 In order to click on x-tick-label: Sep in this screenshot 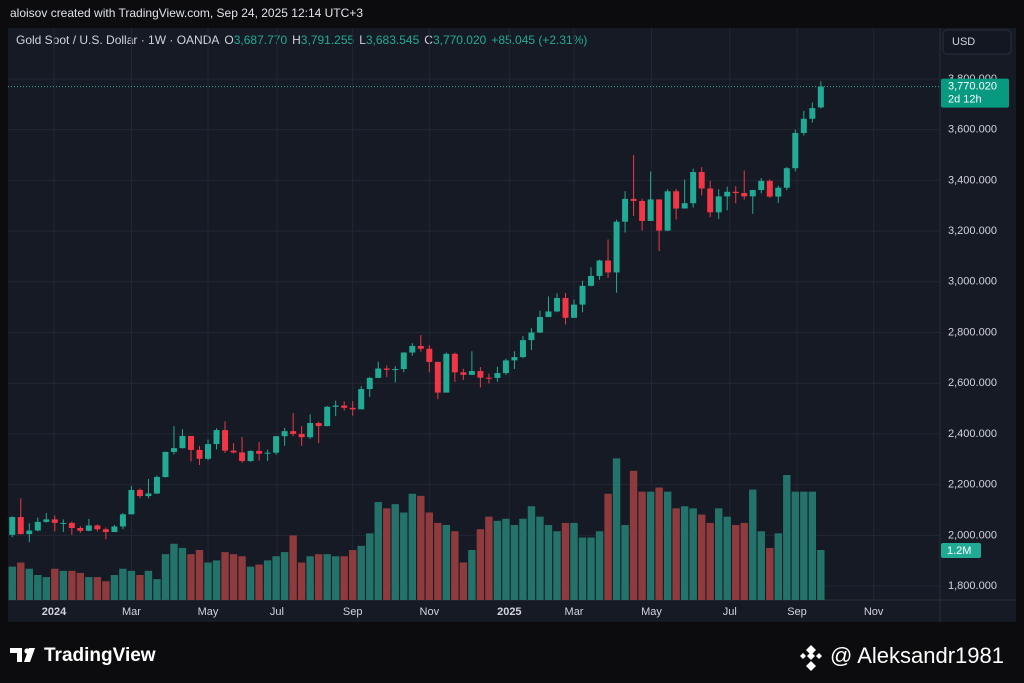, I will do `click(353, 612)`.